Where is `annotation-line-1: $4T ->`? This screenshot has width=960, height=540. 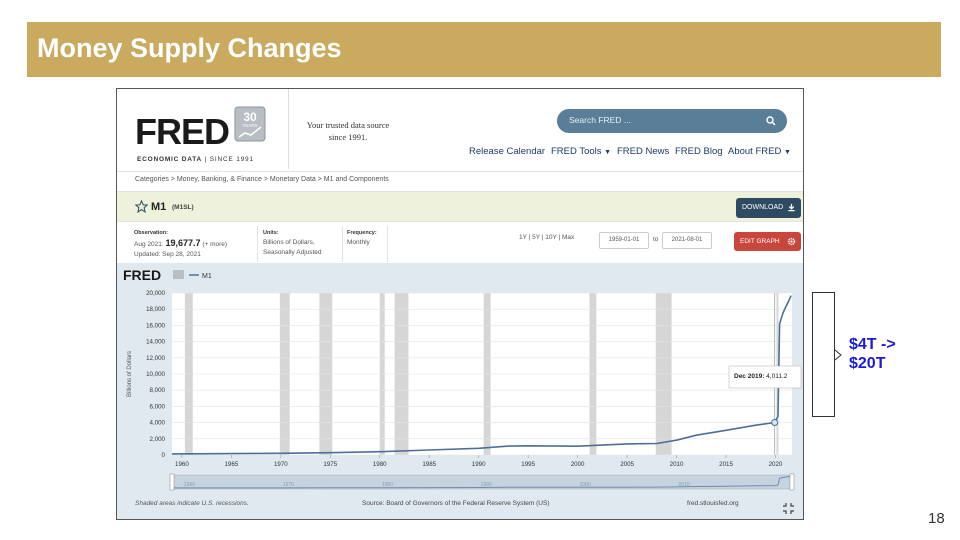
annotation-line-1: $4T -> is located at coordinates (872, 344).